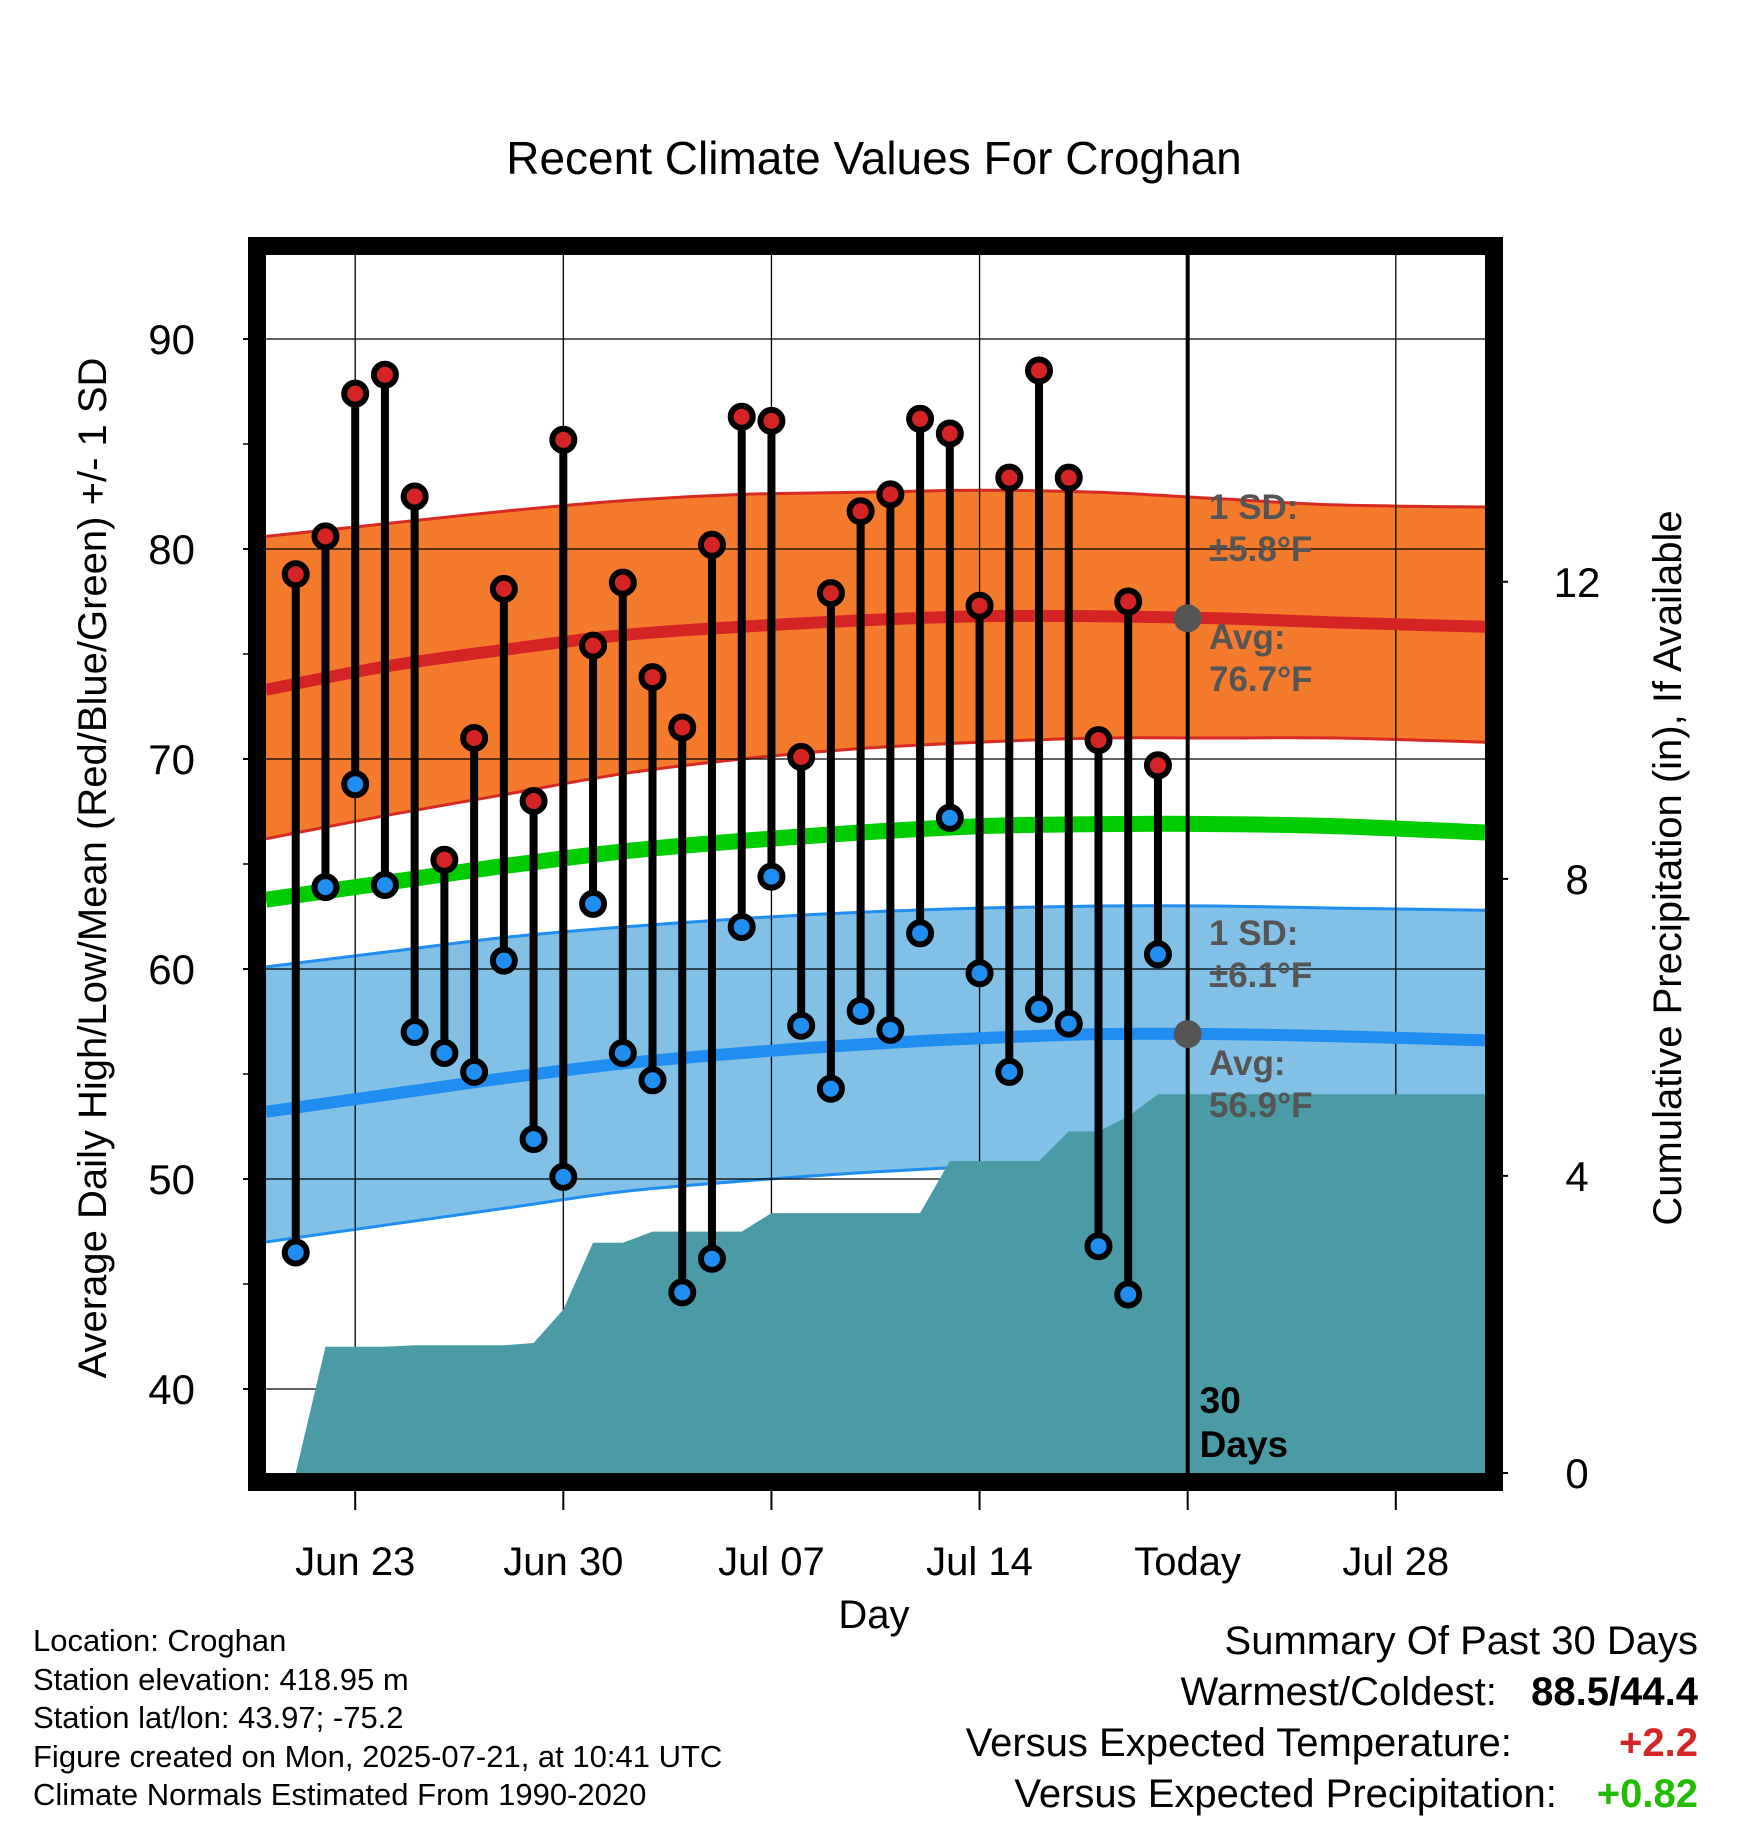 This screenshot has width=1748, height=1828. What do you see at coordinates (160, 1640) in the screenshot?
I see `station-location: Location: Croghan` at bounding box center [160, 1640].